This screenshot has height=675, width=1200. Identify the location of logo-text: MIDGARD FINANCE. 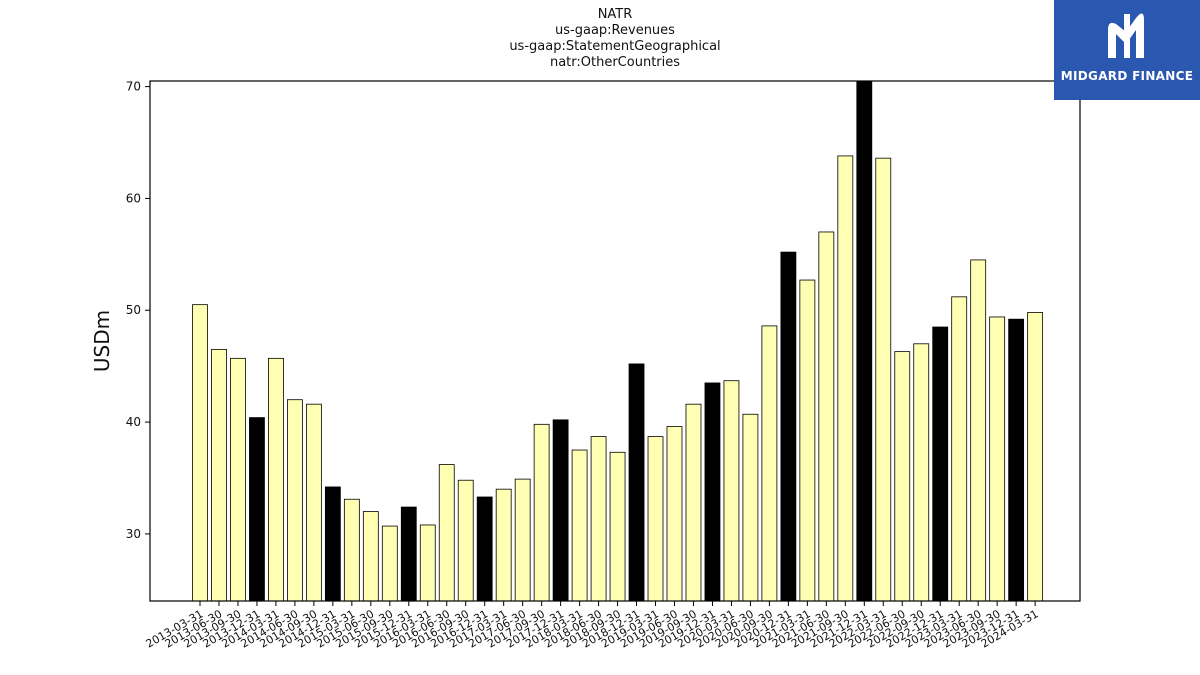
(1127, 76).